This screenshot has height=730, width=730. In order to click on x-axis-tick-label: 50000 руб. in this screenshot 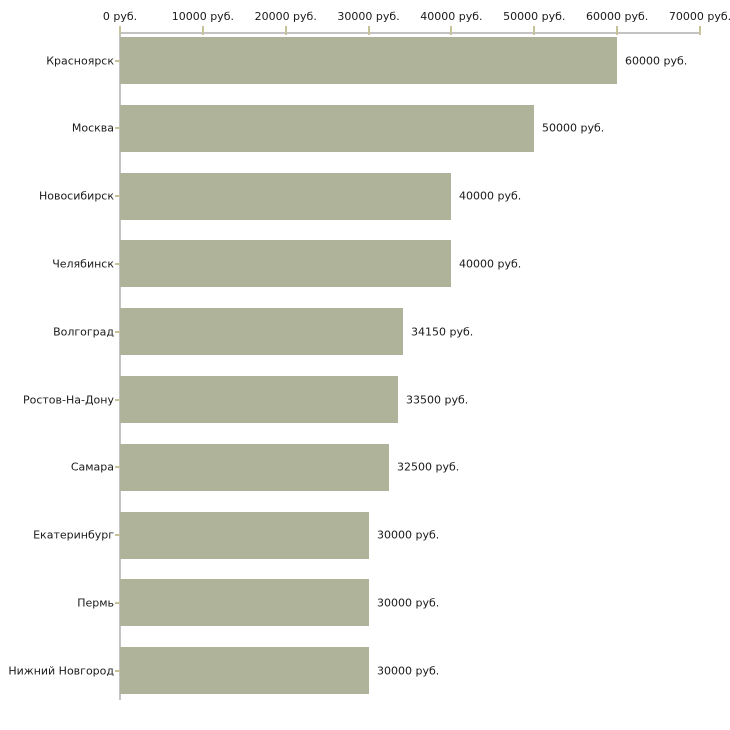, I will do `click(534, 16)`.